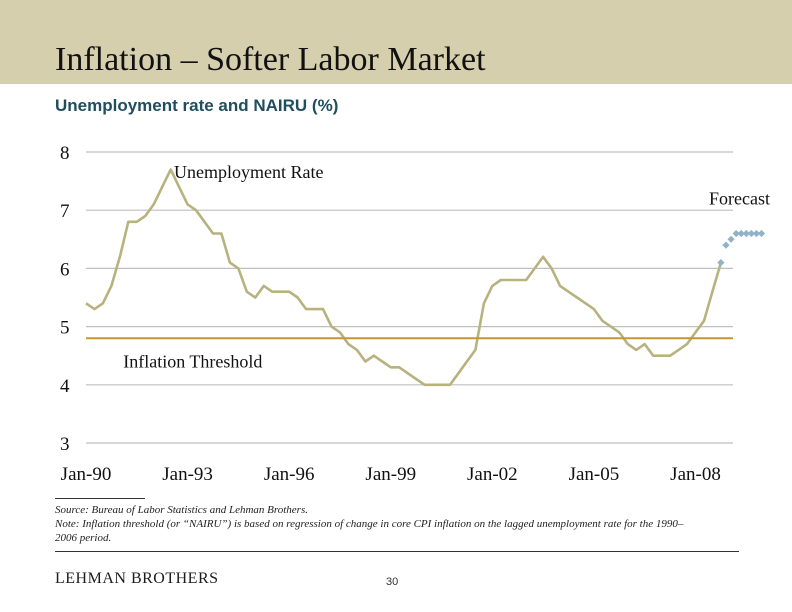  Describe the element at coordinates (65, 386) in the screenshot. I see `y-tick-label: 4` at that location.